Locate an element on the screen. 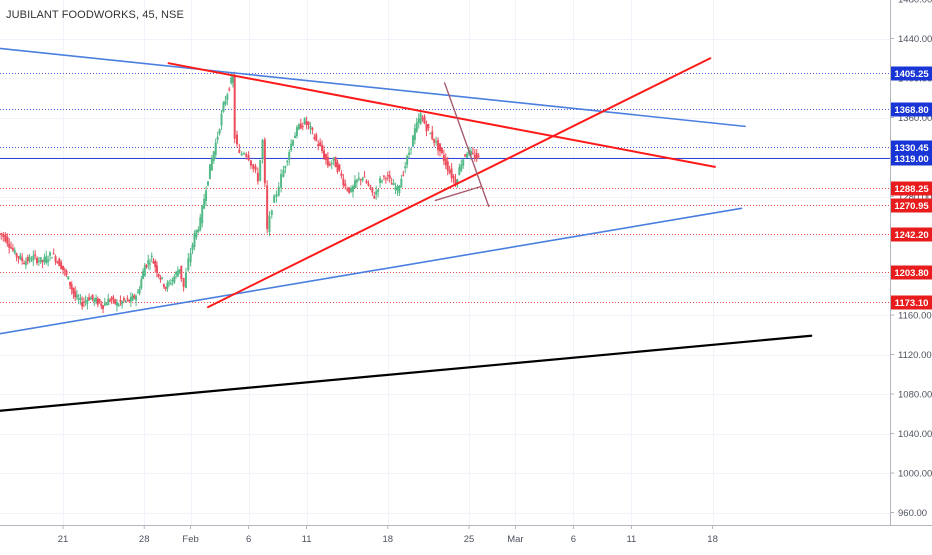 This screenshot has width=932, height=555. price-level-label: 1288.25 is located at coordinates (911, 189).